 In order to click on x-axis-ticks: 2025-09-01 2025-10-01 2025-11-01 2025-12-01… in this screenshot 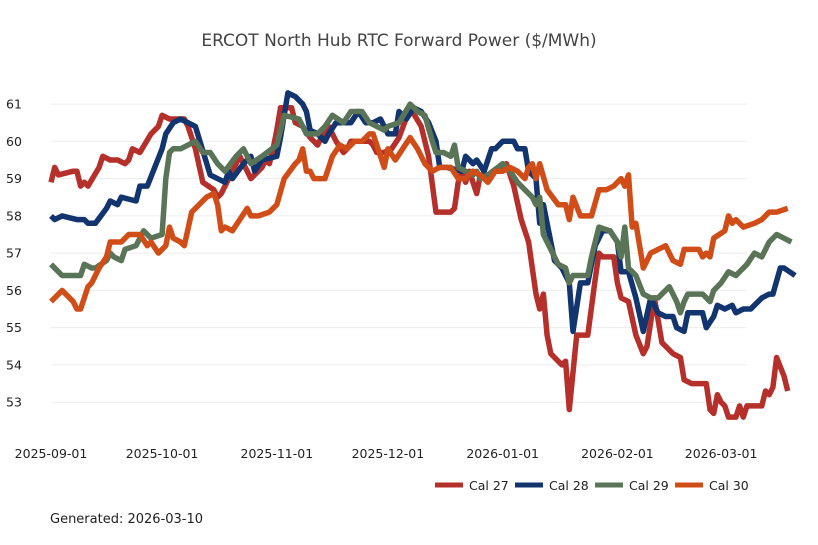, I will do `click(386, 453)`.